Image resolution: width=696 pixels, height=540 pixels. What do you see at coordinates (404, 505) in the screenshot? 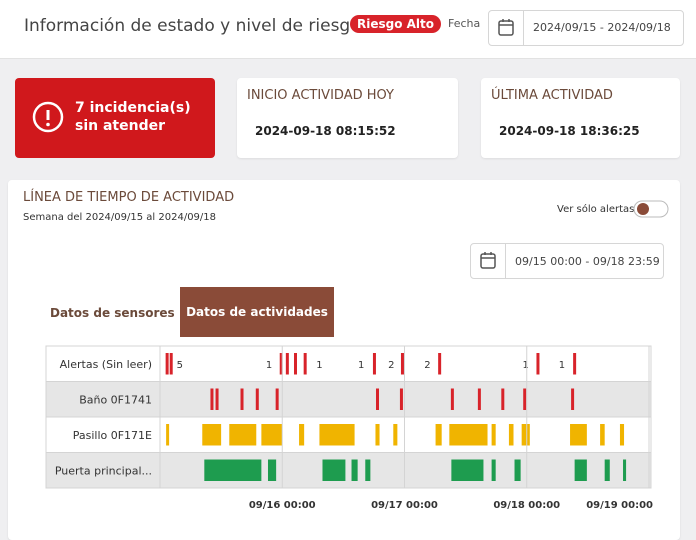
I see `x-tick-label: 09/17 00:00` at bounding box center [404, 505].